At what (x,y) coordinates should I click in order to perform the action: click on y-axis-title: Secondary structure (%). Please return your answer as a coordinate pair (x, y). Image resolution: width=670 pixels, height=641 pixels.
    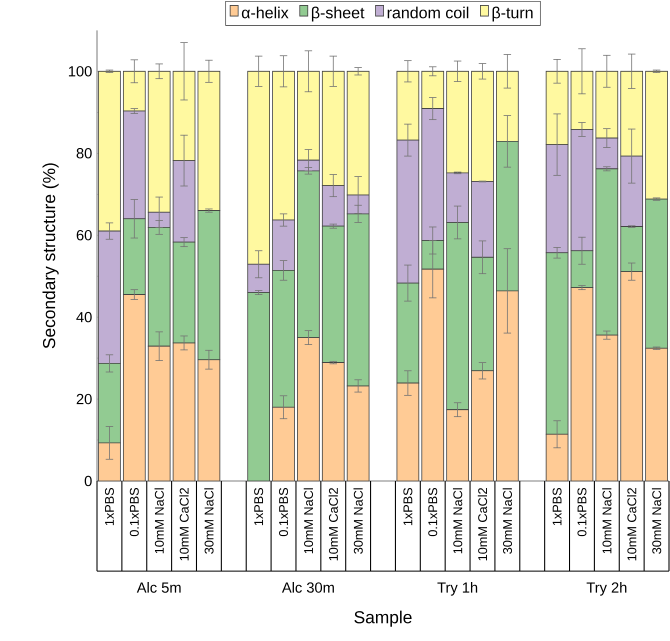
    Looking at the image, I should click on (50, 255).